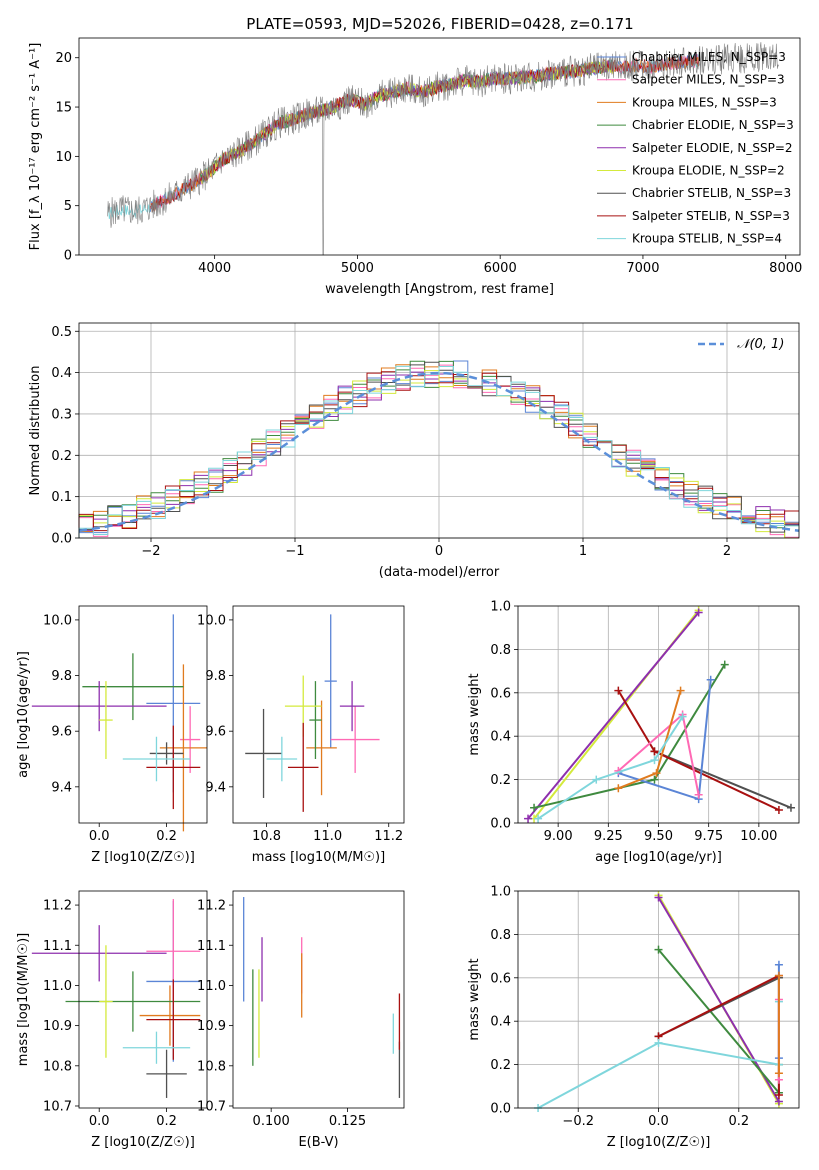 Image resolution: width=819 pixels, height=1170 pixels. What do you see at coordinates (63, 58) in the screenshot?
I see `y-tick-label: 20` at bounding box center [63, 58].